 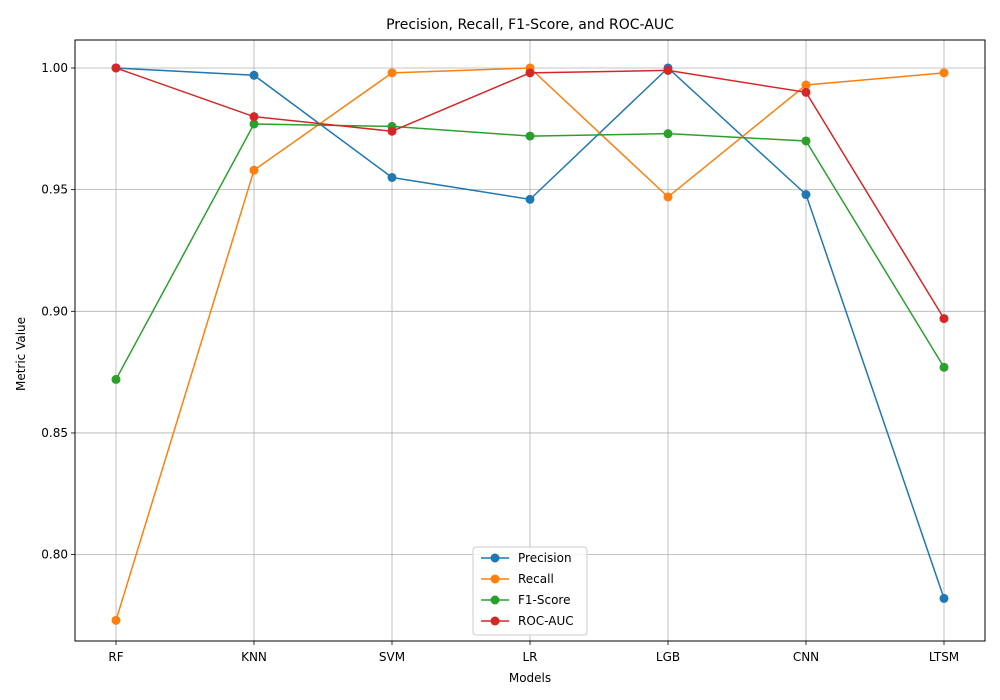 I want to click on chart-title: Precision, Recall, F1-Score, and ROC-AUC, so click(x=530, y=25).